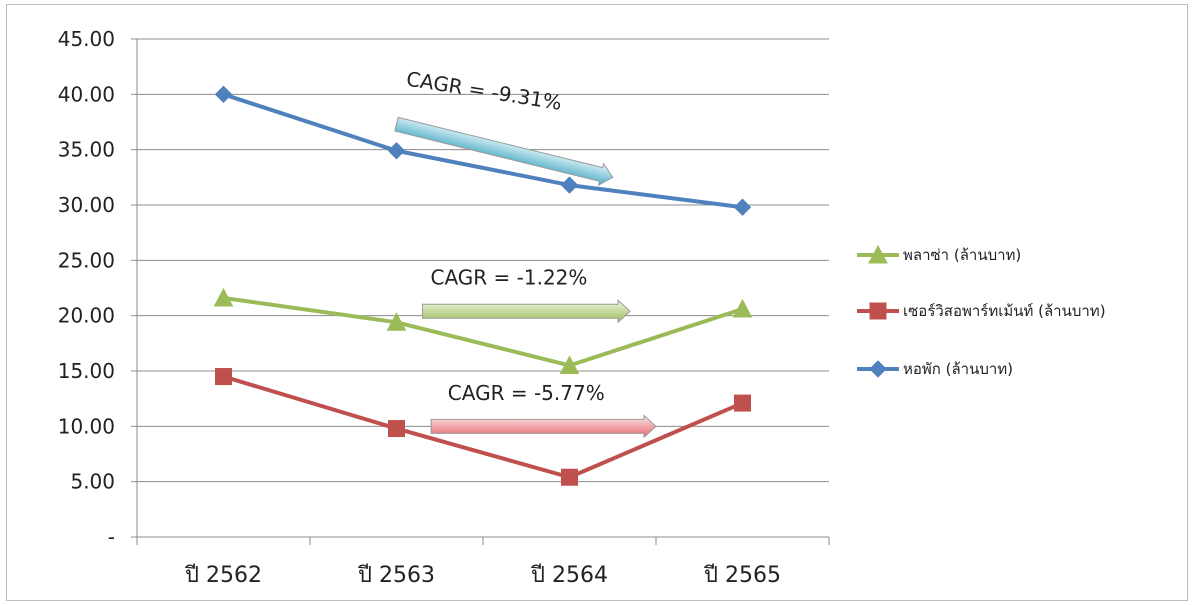 Image resolution: width=1194 pixels, height=605 pixels. Describe the element at coordinates (962, 255) in the screenshot. I see `legend-label: พลาซ่า (ล้านบาท)` at that location.